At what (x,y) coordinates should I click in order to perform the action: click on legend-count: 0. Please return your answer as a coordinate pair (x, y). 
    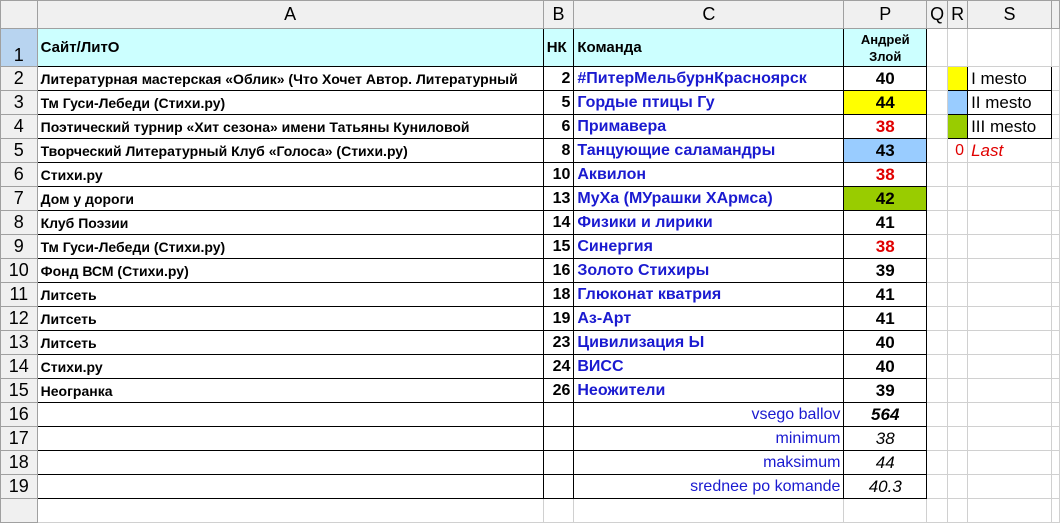
    Looking at the image, I should click on (958, 150).